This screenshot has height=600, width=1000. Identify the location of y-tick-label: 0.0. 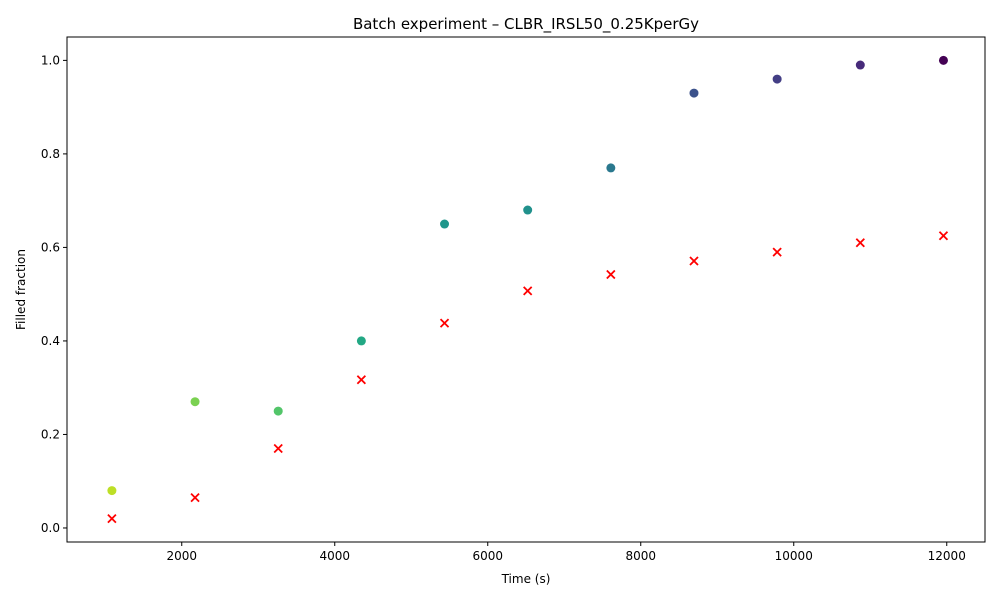
(50, 528).